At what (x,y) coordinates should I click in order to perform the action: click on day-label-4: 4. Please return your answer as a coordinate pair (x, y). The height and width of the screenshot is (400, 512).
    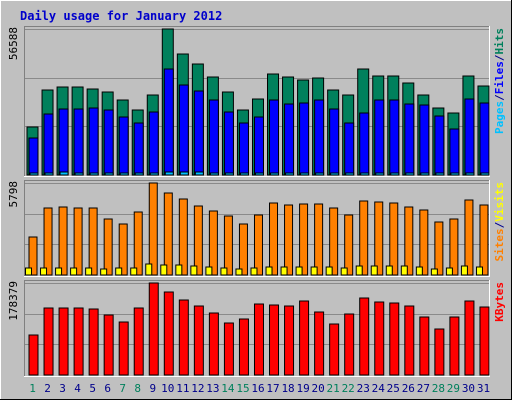
    Looking at the image, I should click on (77, 388).